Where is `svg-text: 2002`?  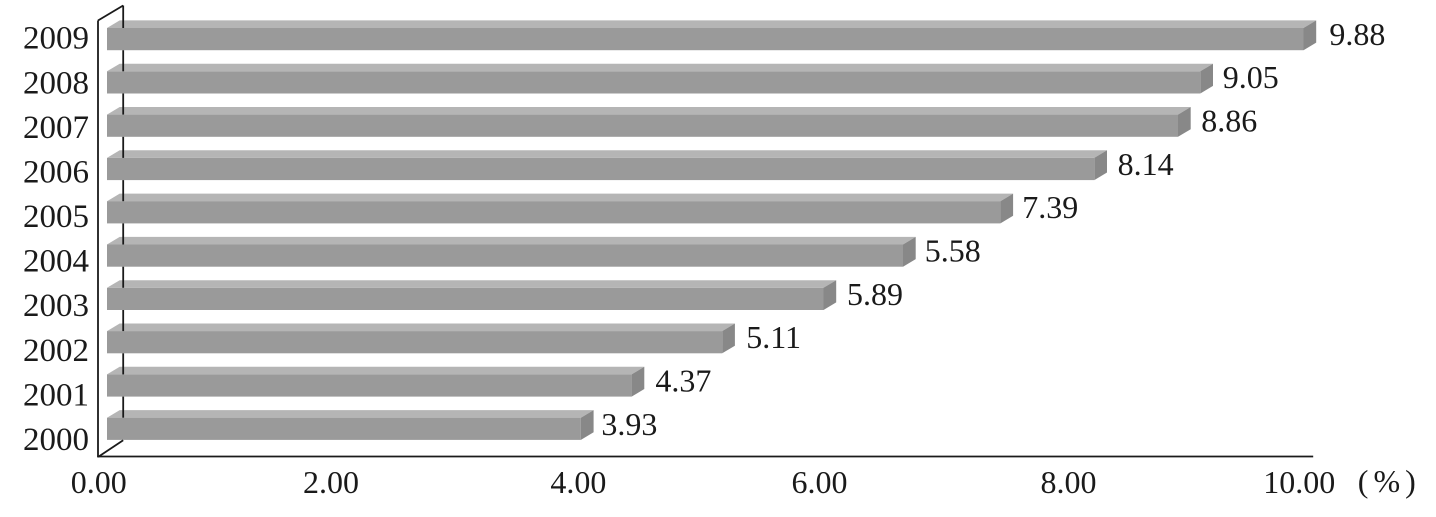
svg-text: 2002 is located at coordinates (56, 351).